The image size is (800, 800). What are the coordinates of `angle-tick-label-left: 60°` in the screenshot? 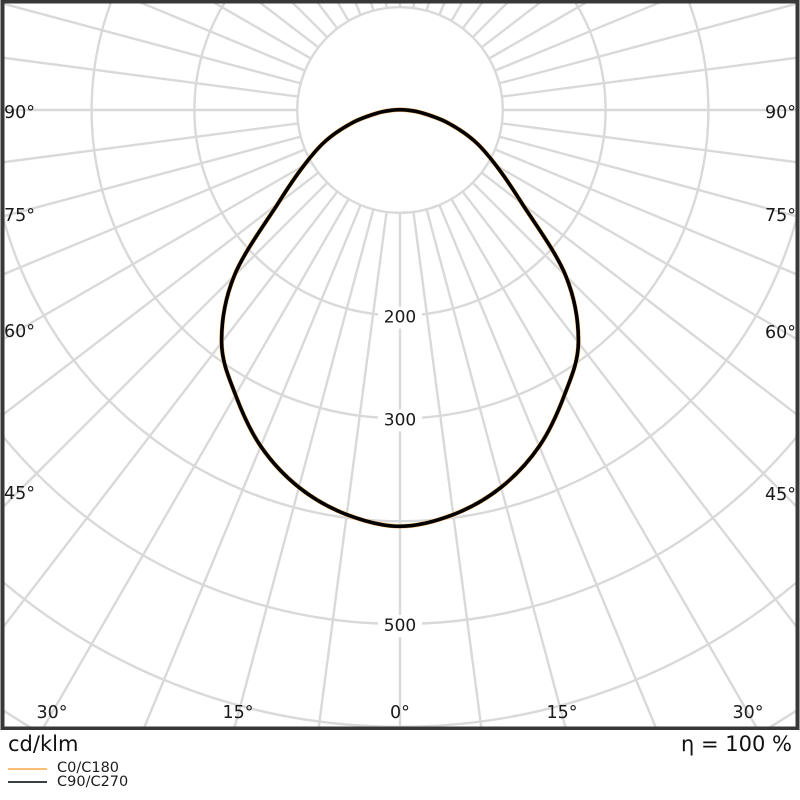 It's located at (19, 332).